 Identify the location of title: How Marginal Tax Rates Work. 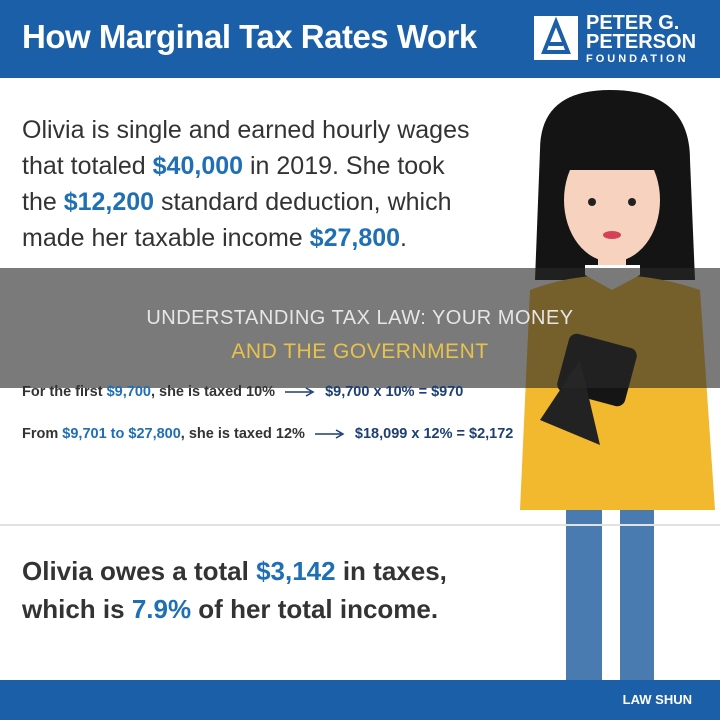
(249, 36).